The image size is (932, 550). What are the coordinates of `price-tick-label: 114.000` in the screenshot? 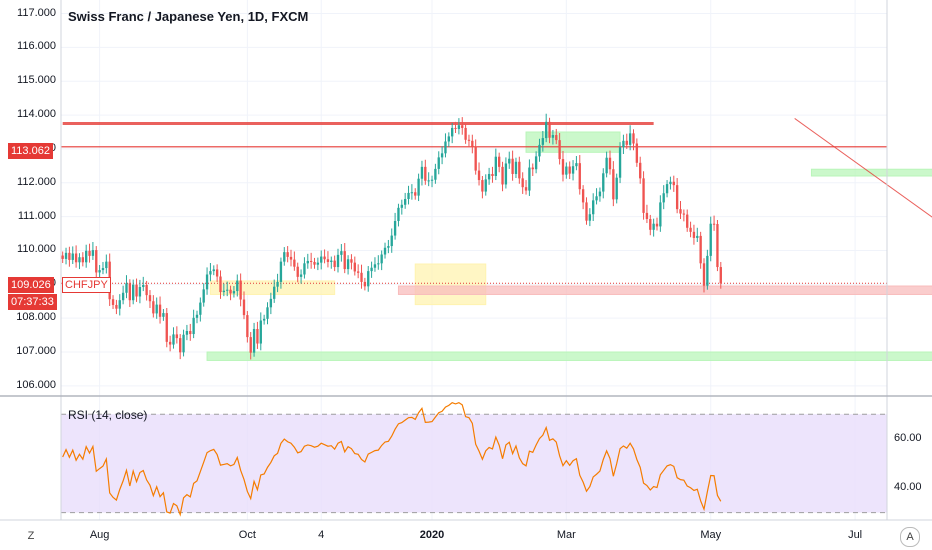 It's located at (36, 114).